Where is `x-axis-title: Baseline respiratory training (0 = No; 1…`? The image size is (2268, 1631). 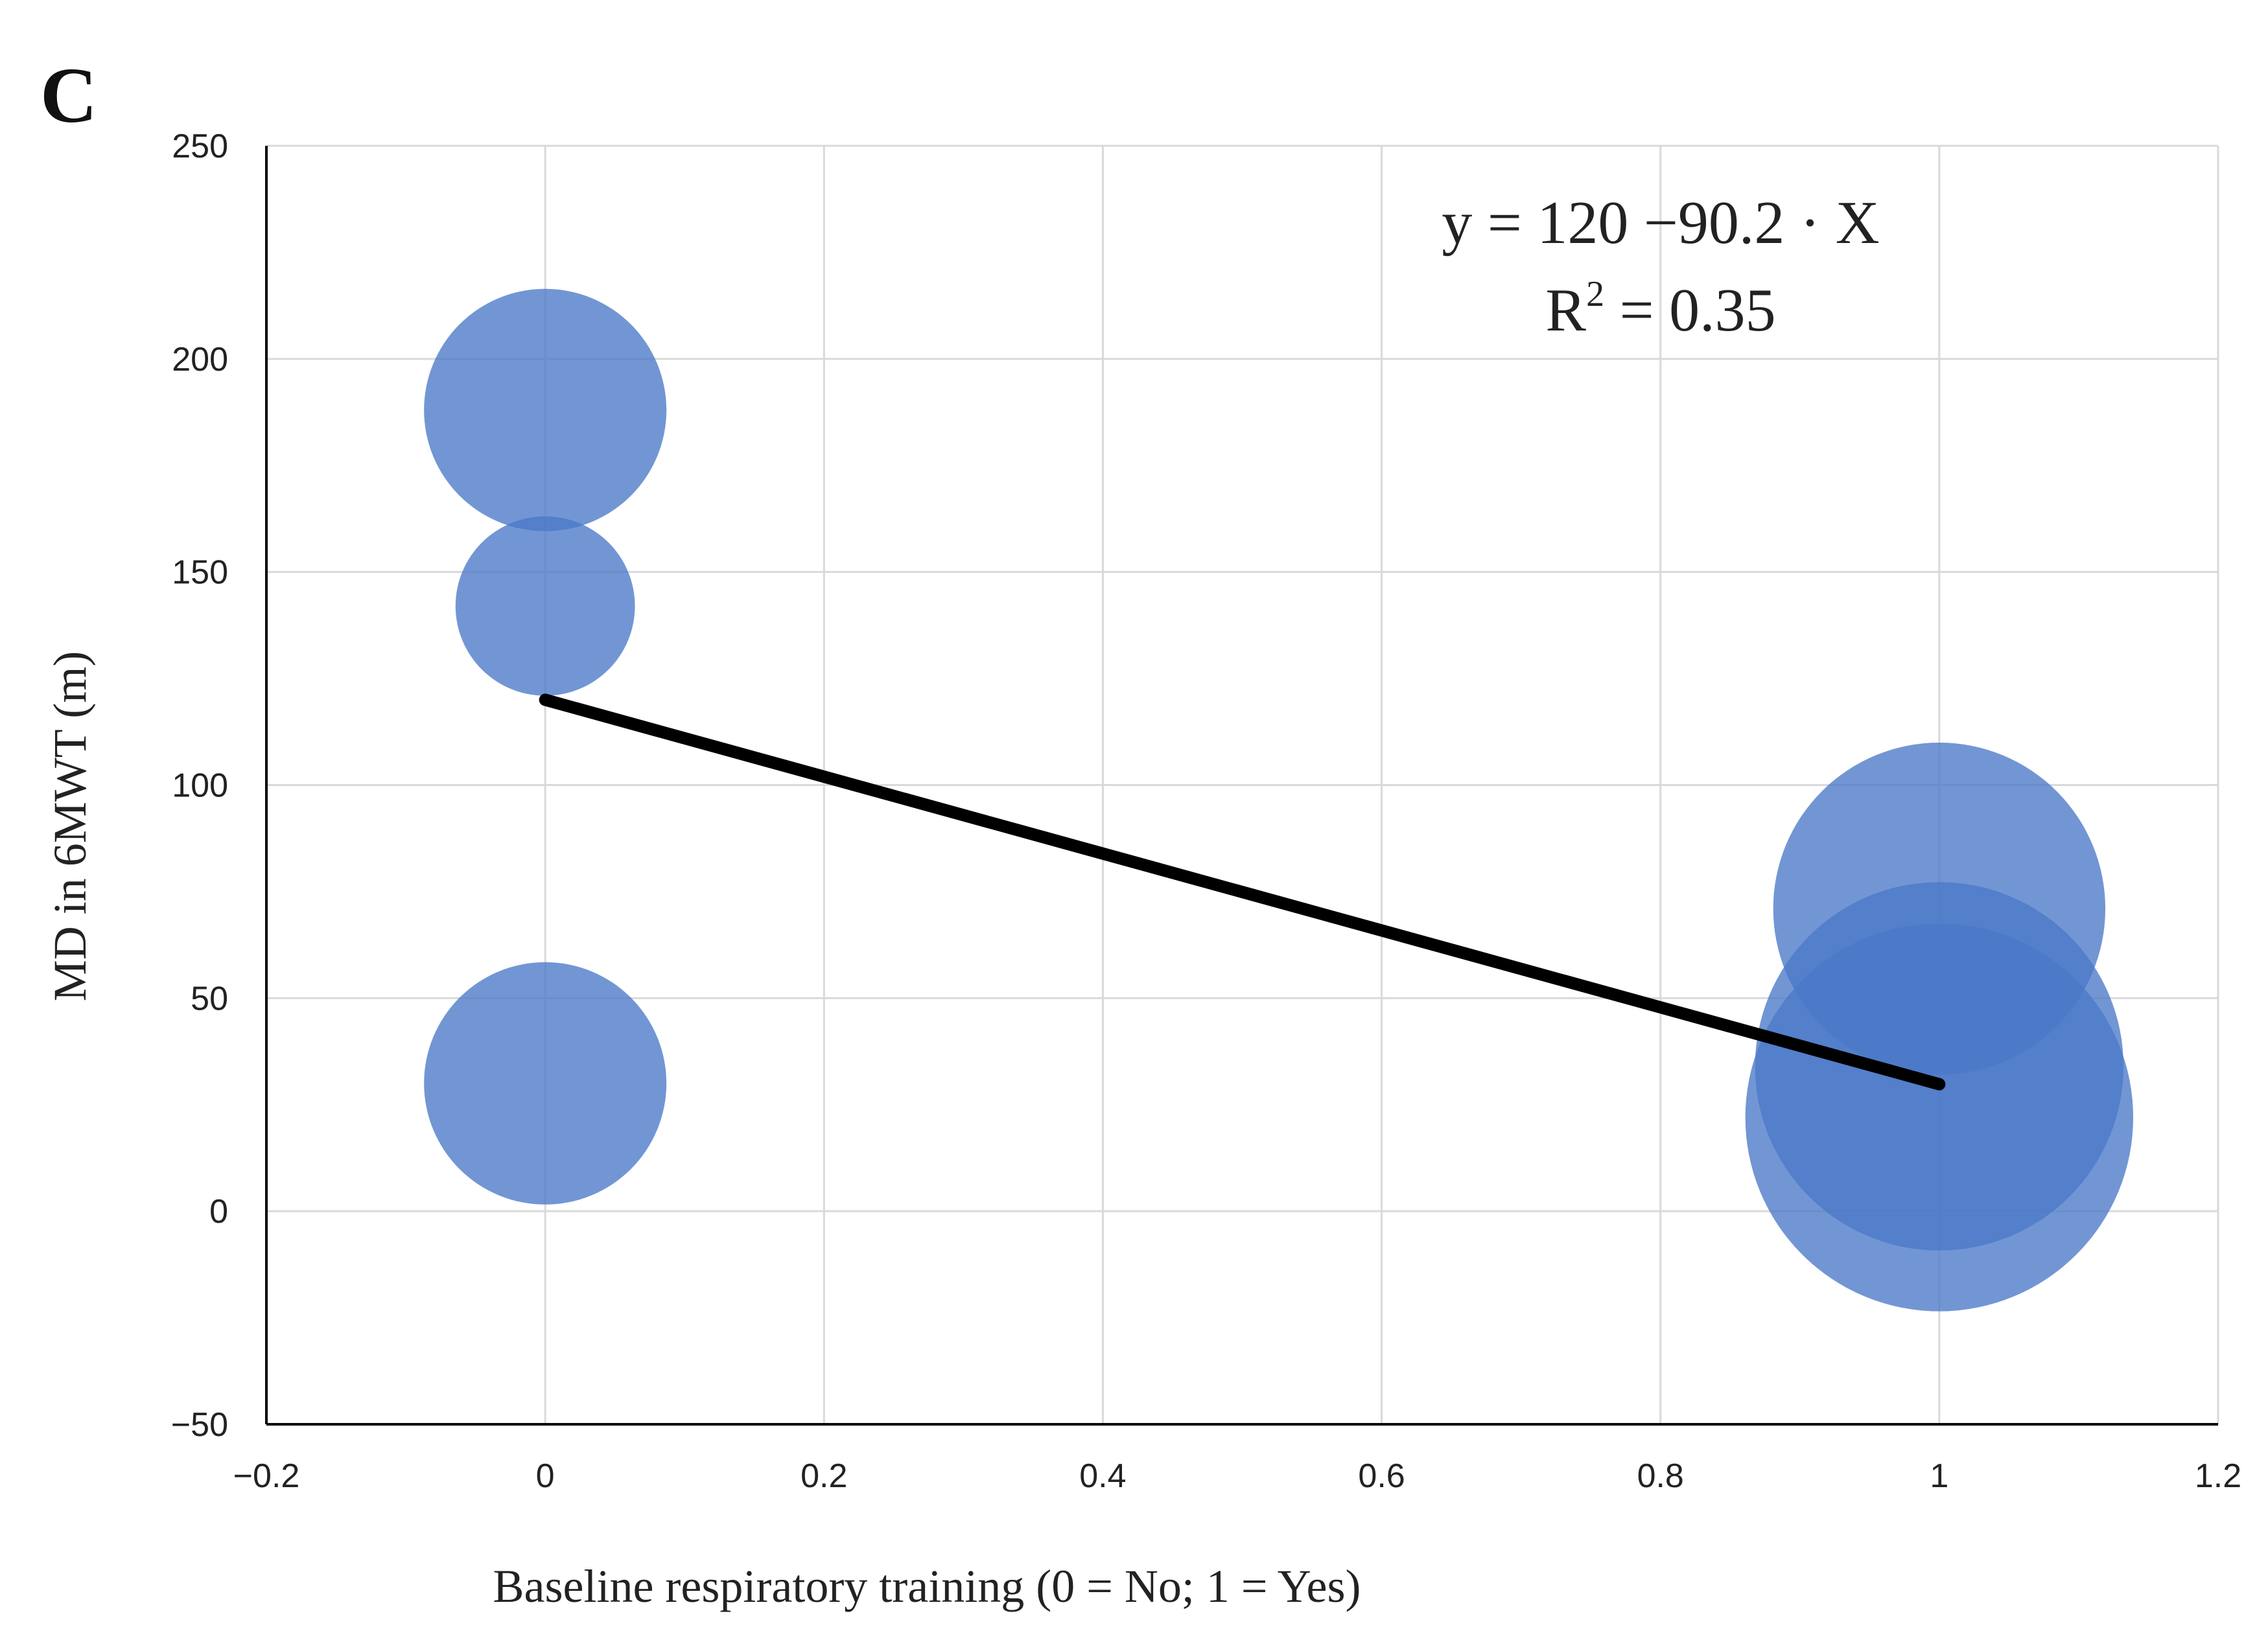 x-axis-title: Baseline respiratory training (0 = No; 1… is located at coordinates (927, 1586).